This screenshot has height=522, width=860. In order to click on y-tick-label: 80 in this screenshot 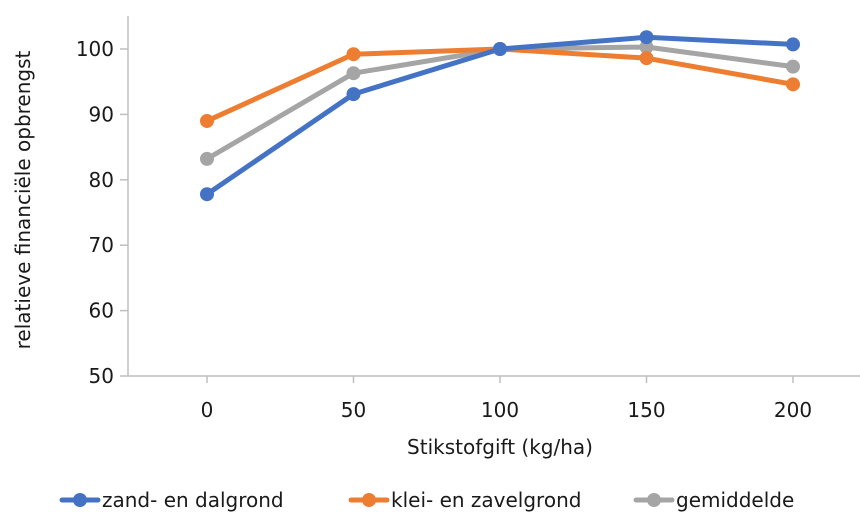, I will do `click(101, 180)`.